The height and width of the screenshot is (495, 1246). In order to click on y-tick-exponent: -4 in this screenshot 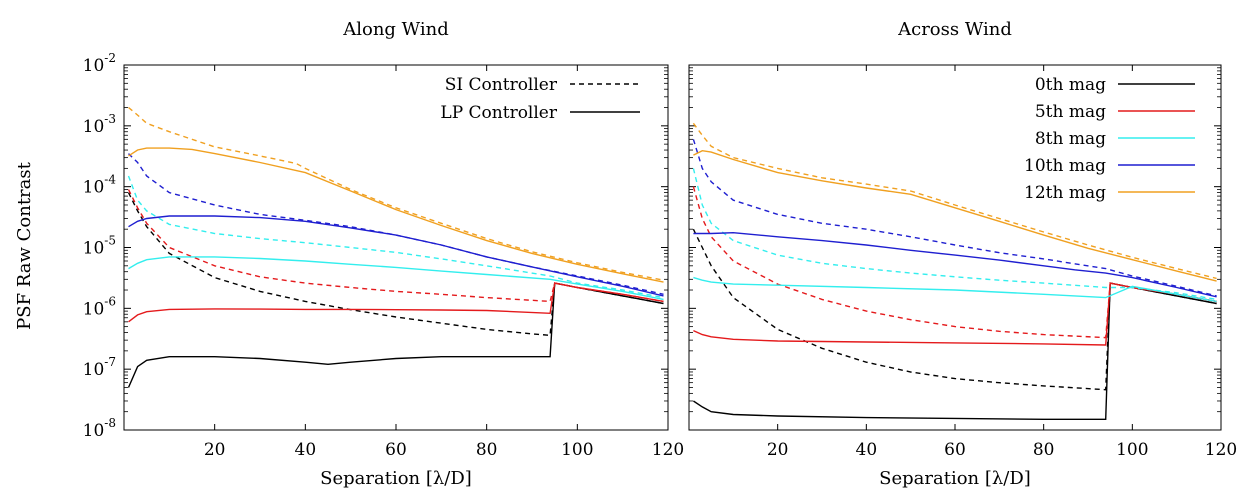, I will do `click(110, 180)`.